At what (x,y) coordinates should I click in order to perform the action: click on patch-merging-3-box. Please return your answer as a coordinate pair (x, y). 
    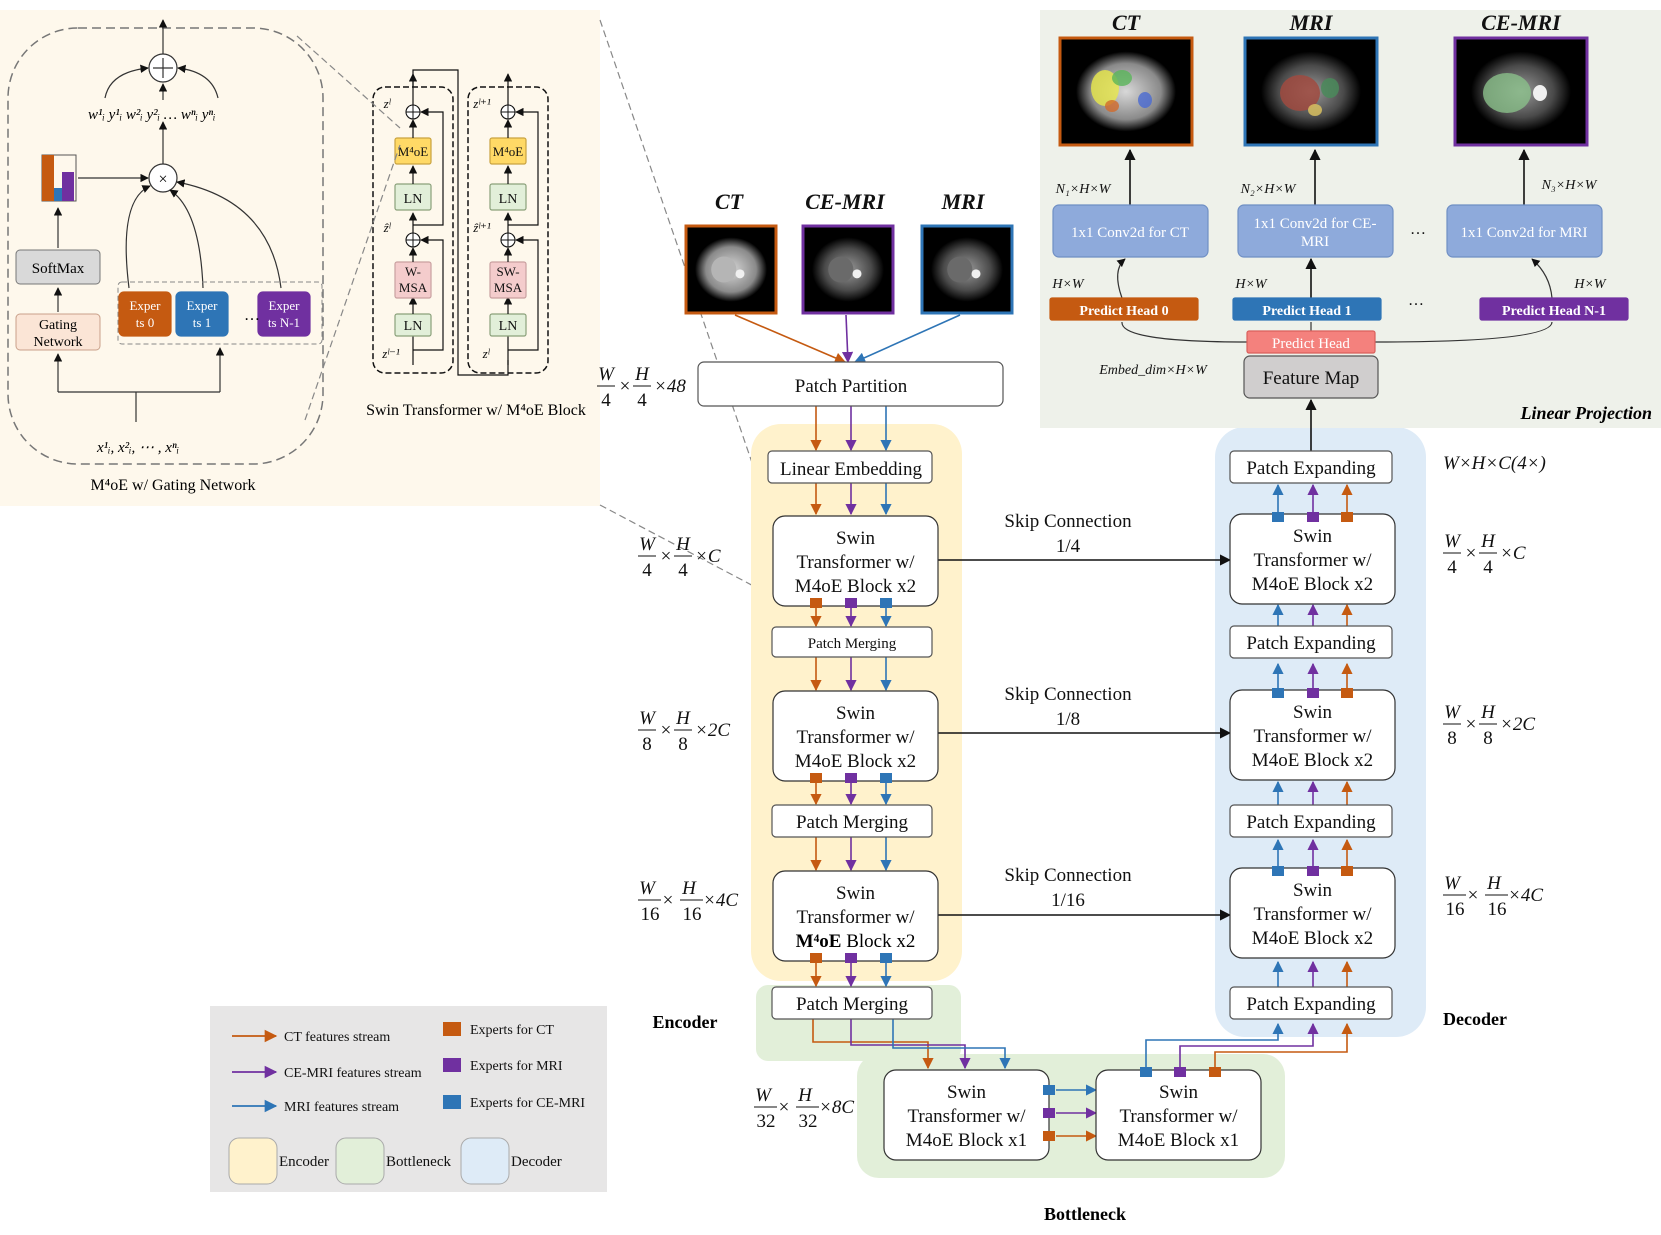
    Looking at the image, I should click on (852, 1003).